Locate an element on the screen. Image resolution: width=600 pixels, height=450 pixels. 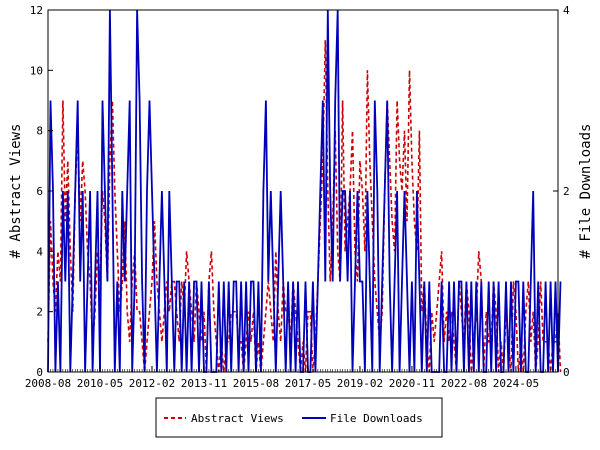
y-axis-right-title: # File Downloads is located at coordinates (586, 191).